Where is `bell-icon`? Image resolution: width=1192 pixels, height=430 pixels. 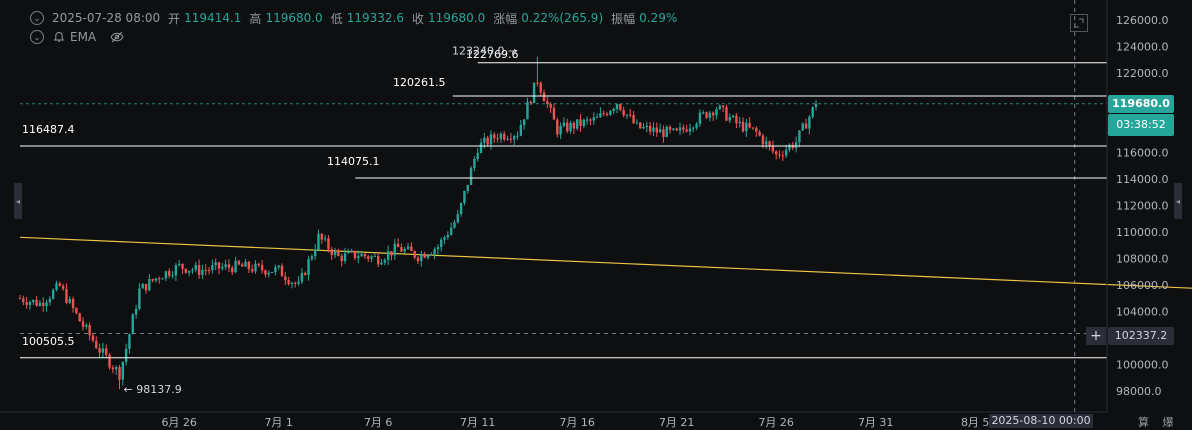 bell-icon is located at coordinates (59, 37).